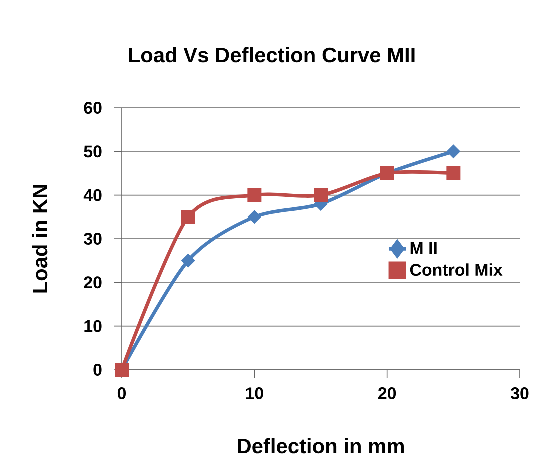 The height and width of the screenshot is (460, 544). Describe the element at coordinates (423, 248) in the screenshot. I see `legend-label: M II` at that location.